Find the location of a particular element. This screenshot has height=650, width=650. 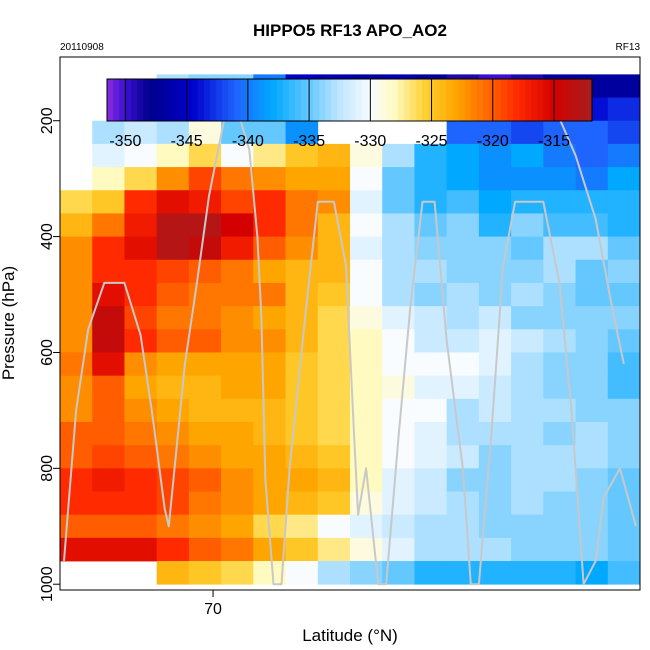

colorbar-frame is located at coordinates (349, 100).